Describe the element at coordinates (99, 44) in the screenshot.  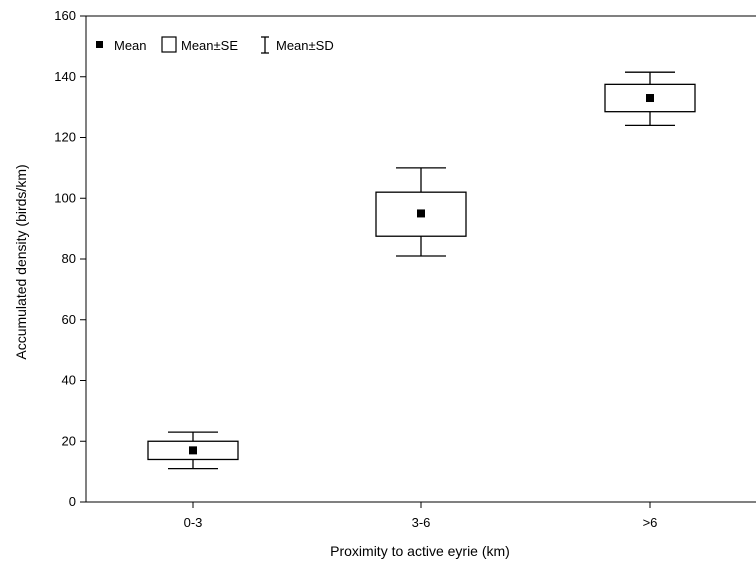
I see `legend-mean-symbol` at that location.